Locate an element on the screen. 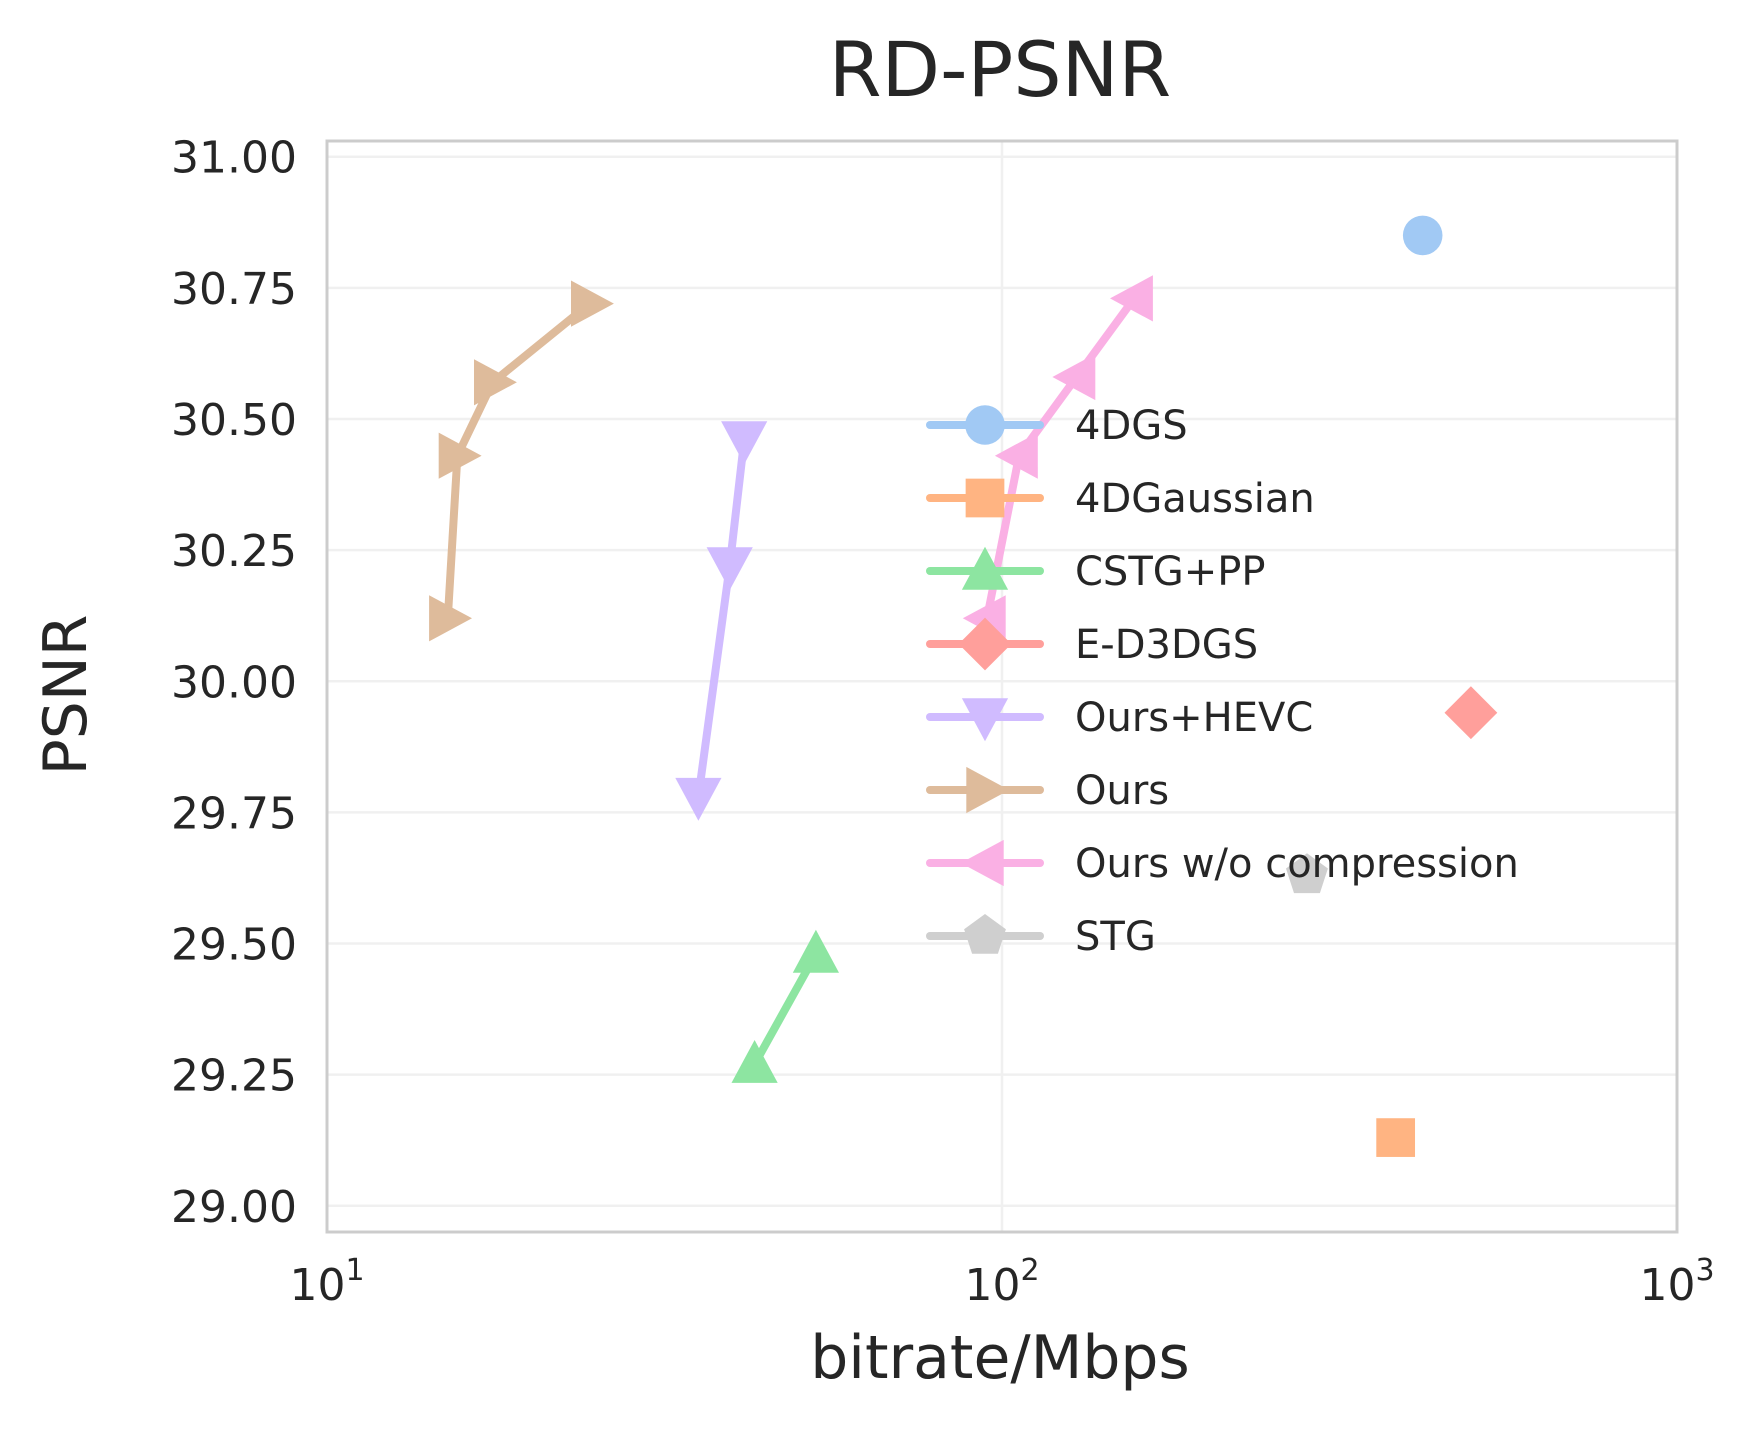 The height and width of the screenshot is (1445, 1750). legend-label: STG is located at coordinates (1115, 937).